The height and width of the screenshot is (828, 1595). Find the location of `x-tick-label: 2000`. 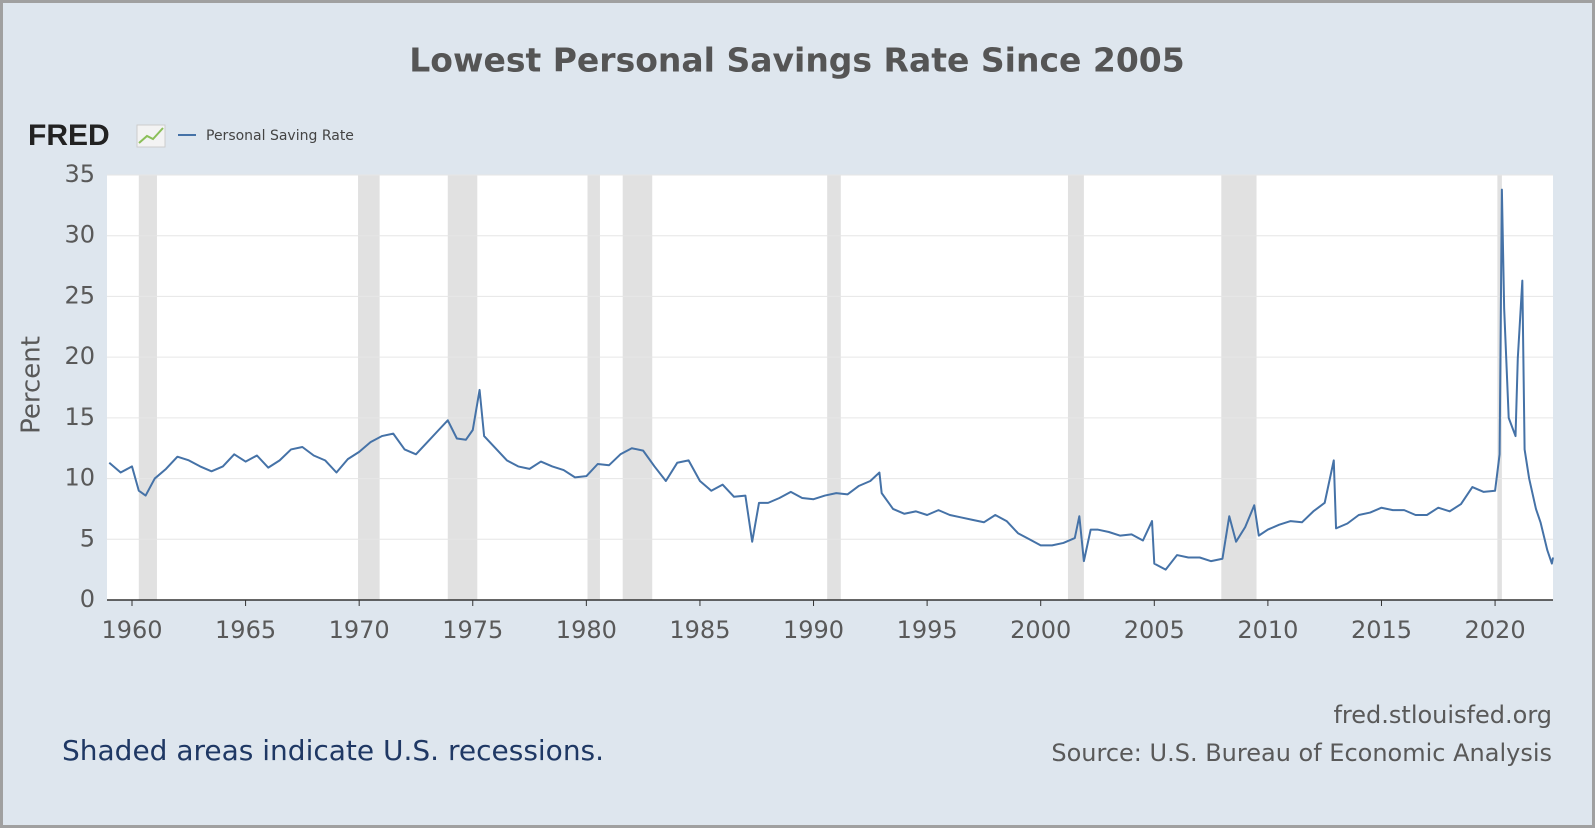

x-tick-label: 2000 is located at coordinates (1040, 630).